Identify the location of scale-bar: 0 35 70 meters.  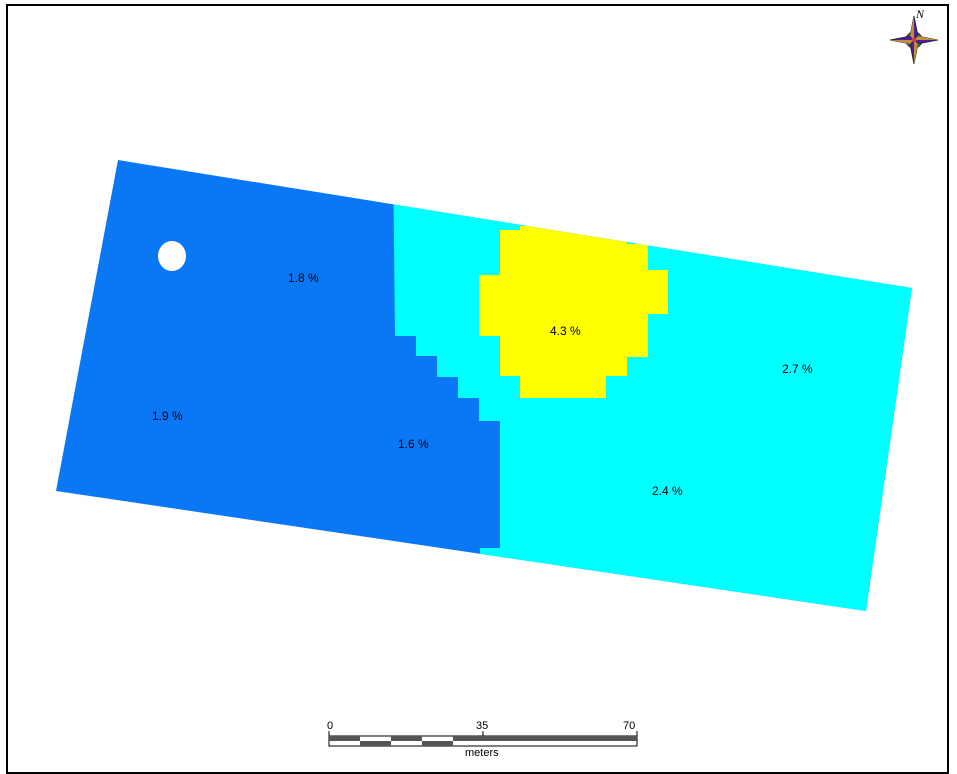
(482, 739).